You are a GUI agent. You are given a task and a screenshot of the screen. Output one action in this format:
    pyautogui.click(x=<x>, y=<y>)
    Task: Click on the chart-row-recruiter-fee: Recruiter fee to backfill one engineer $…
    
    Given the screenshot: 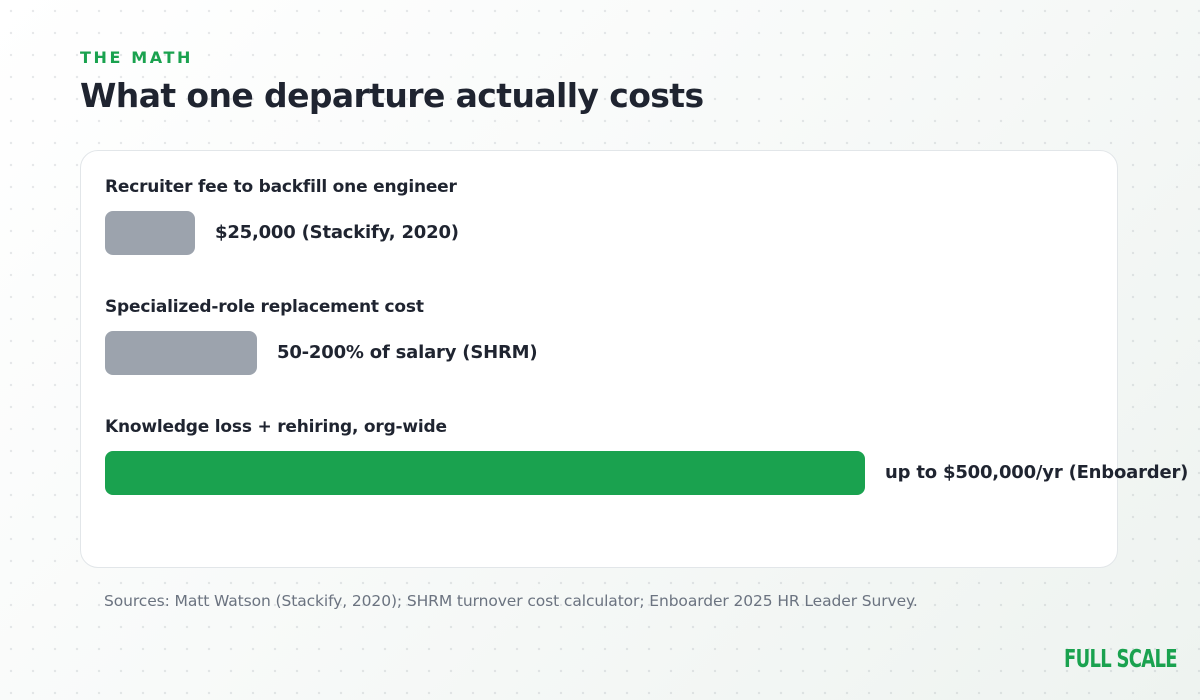 What is the action you would take?
    pyautogui.click(x=605, y=203)
    